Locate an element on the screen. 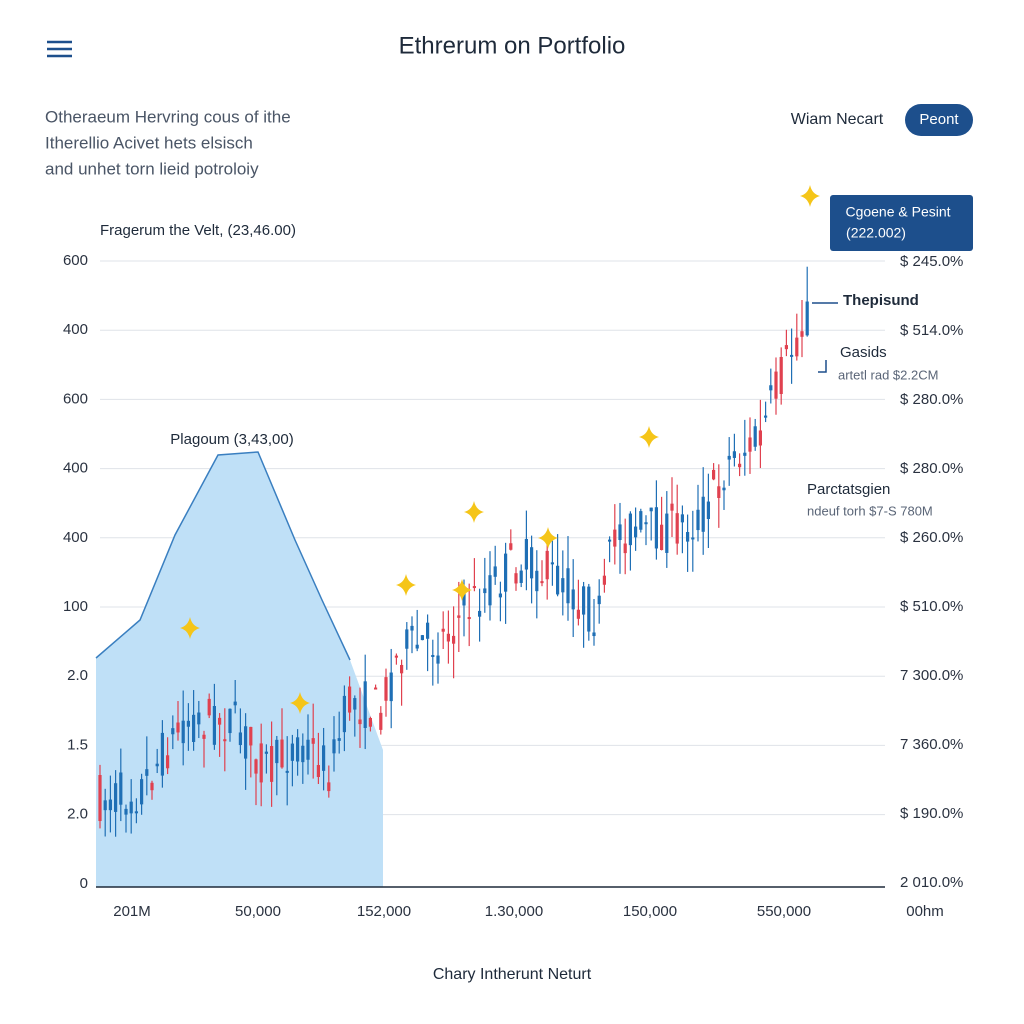 Image resolution: width=1024 pixels, height=1024 pixels. footer: Chary Intherunt Neturt is located at coordinates (512, 974).